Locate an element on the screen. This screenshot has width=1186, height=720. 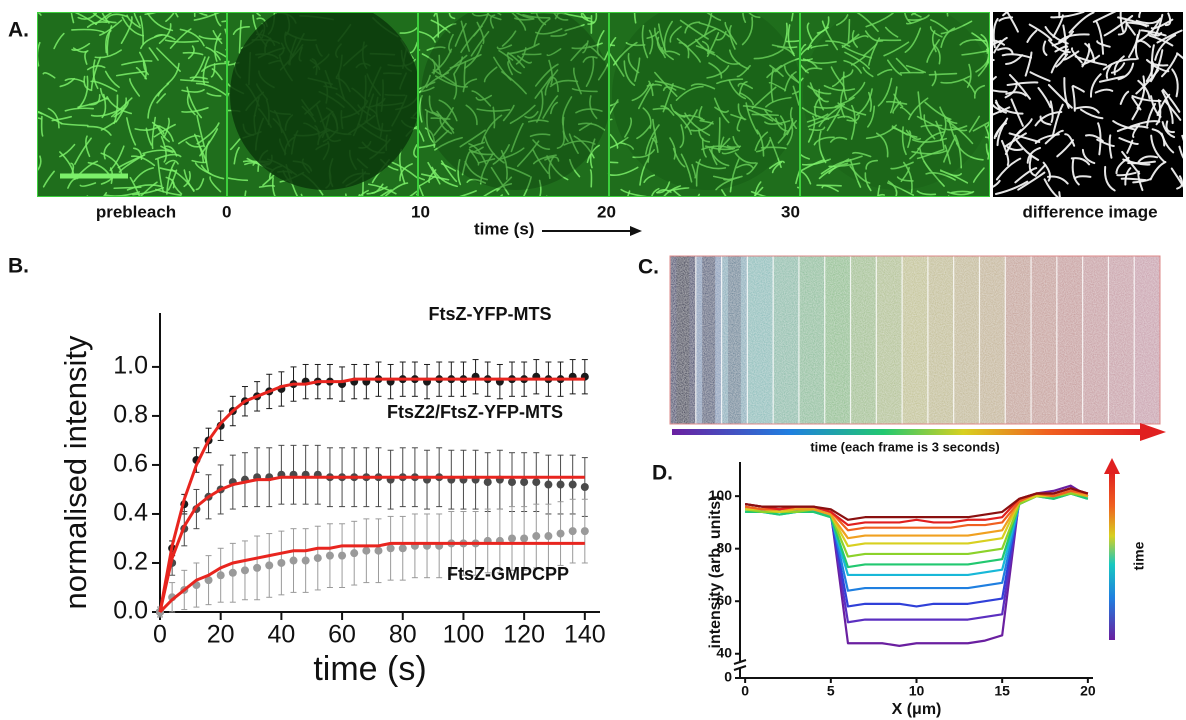
bleach-spot is located at coordinates (515, 101).